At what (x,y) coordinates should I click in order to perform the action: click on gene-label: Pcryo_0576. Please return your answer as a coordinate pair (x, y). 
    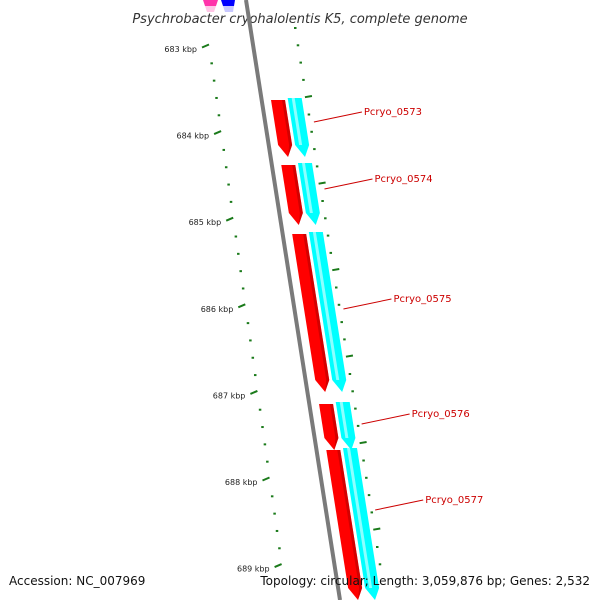
    Looking at the image, I should click on (441, 414).